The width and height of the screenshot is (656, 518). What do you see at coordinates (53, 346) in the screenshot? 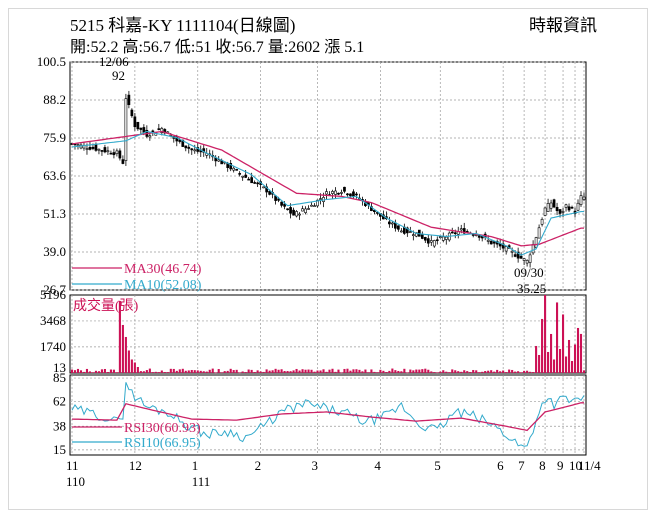
I see `volume-y-tick-2: 1740` at bounding box center [53, 346].